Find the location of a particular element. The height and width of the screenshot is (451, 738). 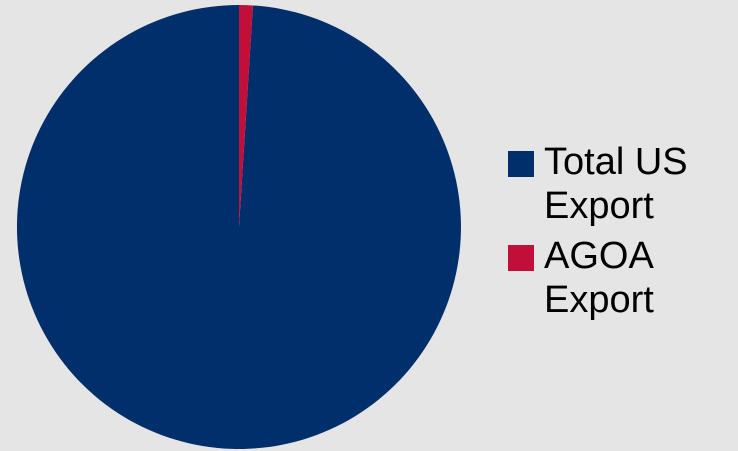

legend-item-total-us-export: Total US Export is located at coordinates (619, 184).